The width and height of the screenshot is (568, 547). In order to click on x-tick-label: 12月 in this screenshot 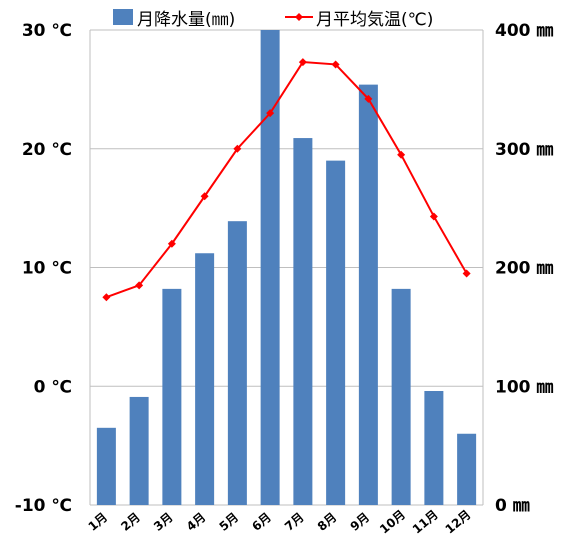, I will do `click(458, 521)`.